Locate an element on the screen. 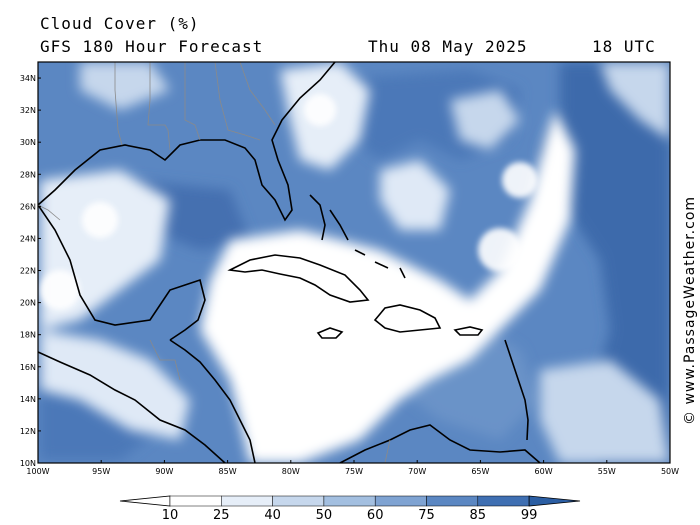  lon-label: 70W is located at coordinates (417, 471).